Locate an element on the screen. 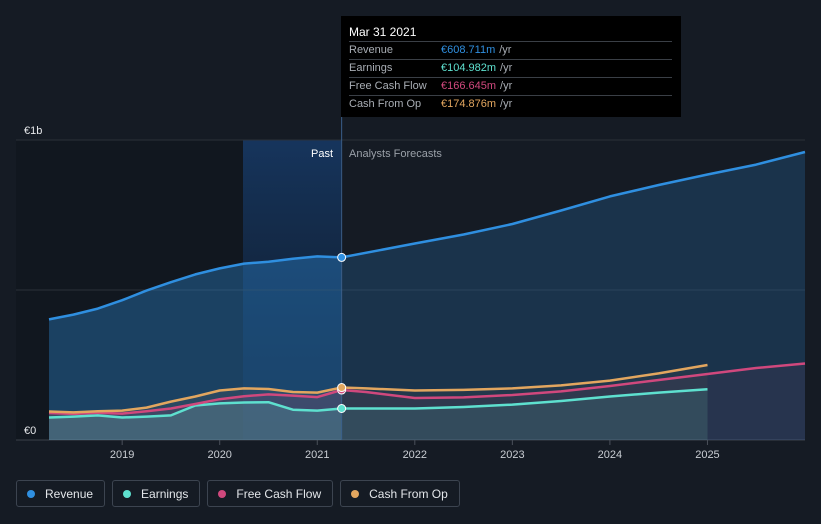  revenue-past-line is located at coordinates (195, 288).